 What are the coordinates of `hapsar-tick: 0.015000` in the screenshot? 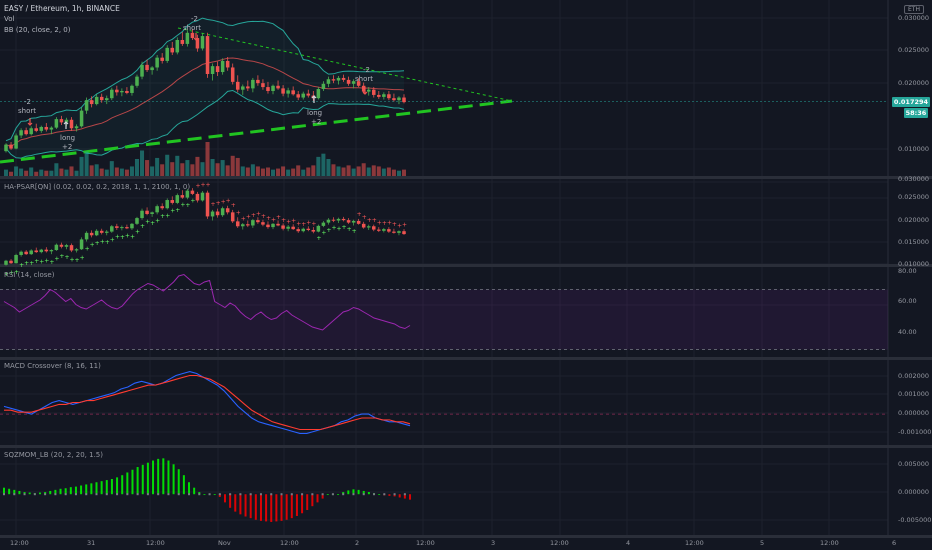 It's located at (914, 242).